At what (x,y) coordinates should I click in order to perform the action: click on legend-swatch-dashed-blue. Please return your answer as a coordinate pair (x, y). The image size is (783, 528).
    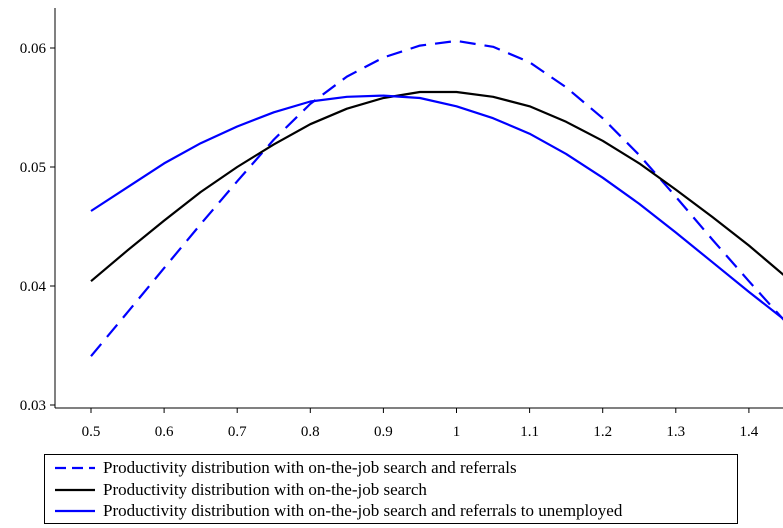
    Looking at the image, I should click on (75, 468).